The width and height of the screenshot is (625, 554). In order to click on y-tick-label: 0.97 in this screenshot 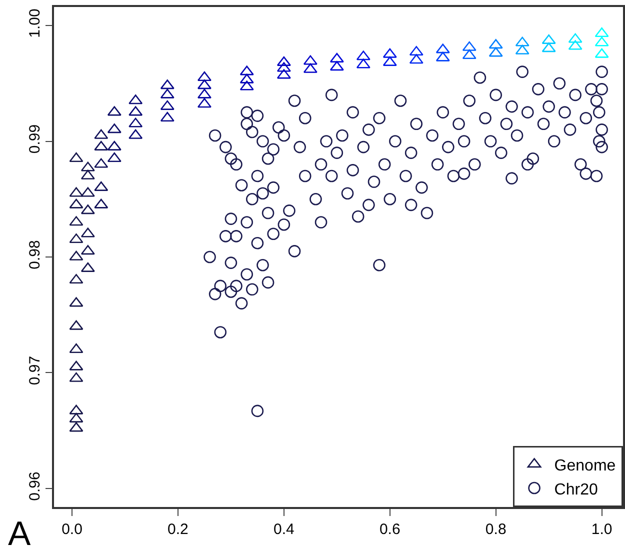, I will do `click(35, 371)`.